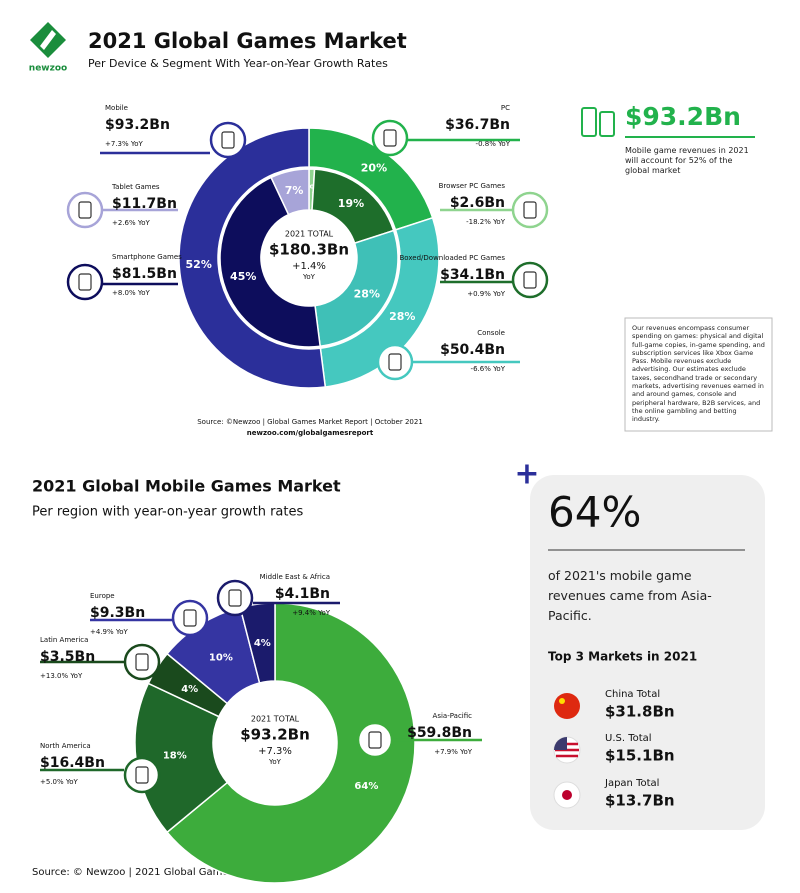 The image size is (800, 893). I want to click on tablet-icon, so click(607, 124).